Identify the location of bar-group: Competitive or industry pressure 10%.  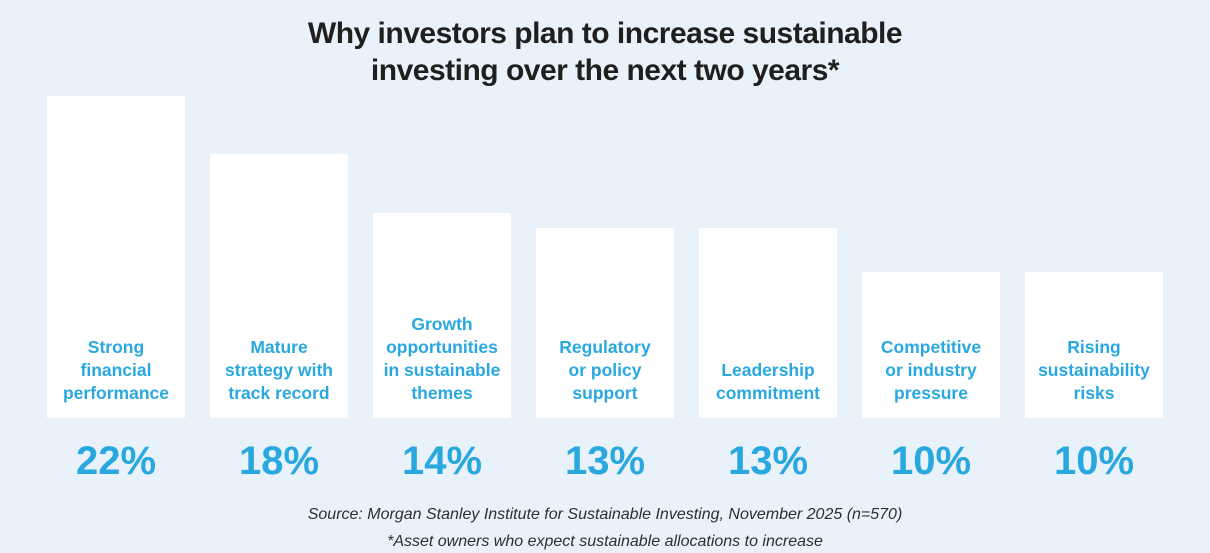
(931, 378).